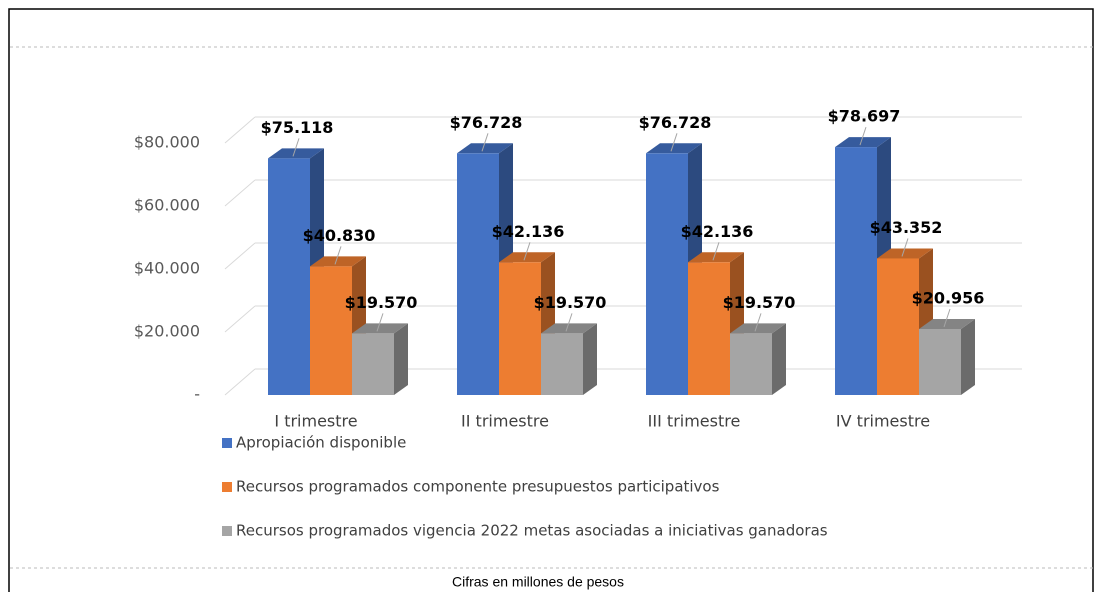 This screenshot has height=592, width=1095. Describe the element at coordinates (297, 127) in the screenshot. I see `value-label: $75.118` at that location.